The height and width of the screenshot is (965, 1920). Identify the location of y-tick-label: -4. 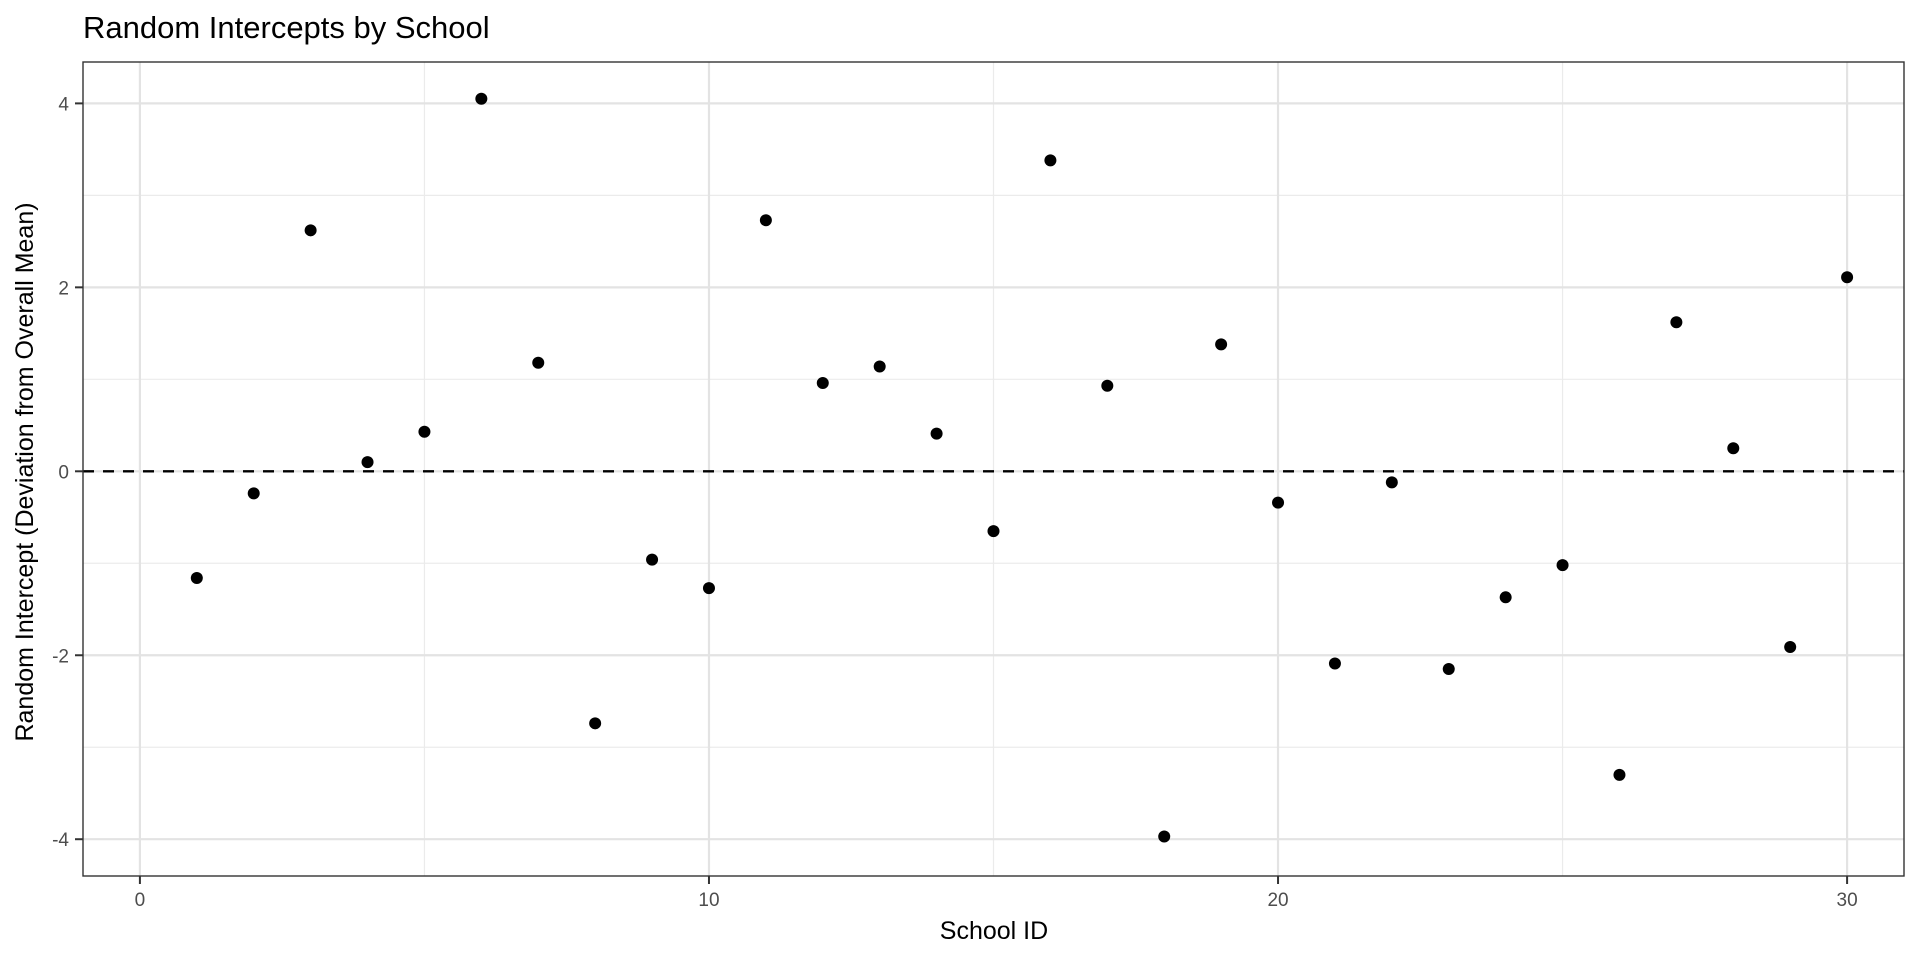
(60, 840).